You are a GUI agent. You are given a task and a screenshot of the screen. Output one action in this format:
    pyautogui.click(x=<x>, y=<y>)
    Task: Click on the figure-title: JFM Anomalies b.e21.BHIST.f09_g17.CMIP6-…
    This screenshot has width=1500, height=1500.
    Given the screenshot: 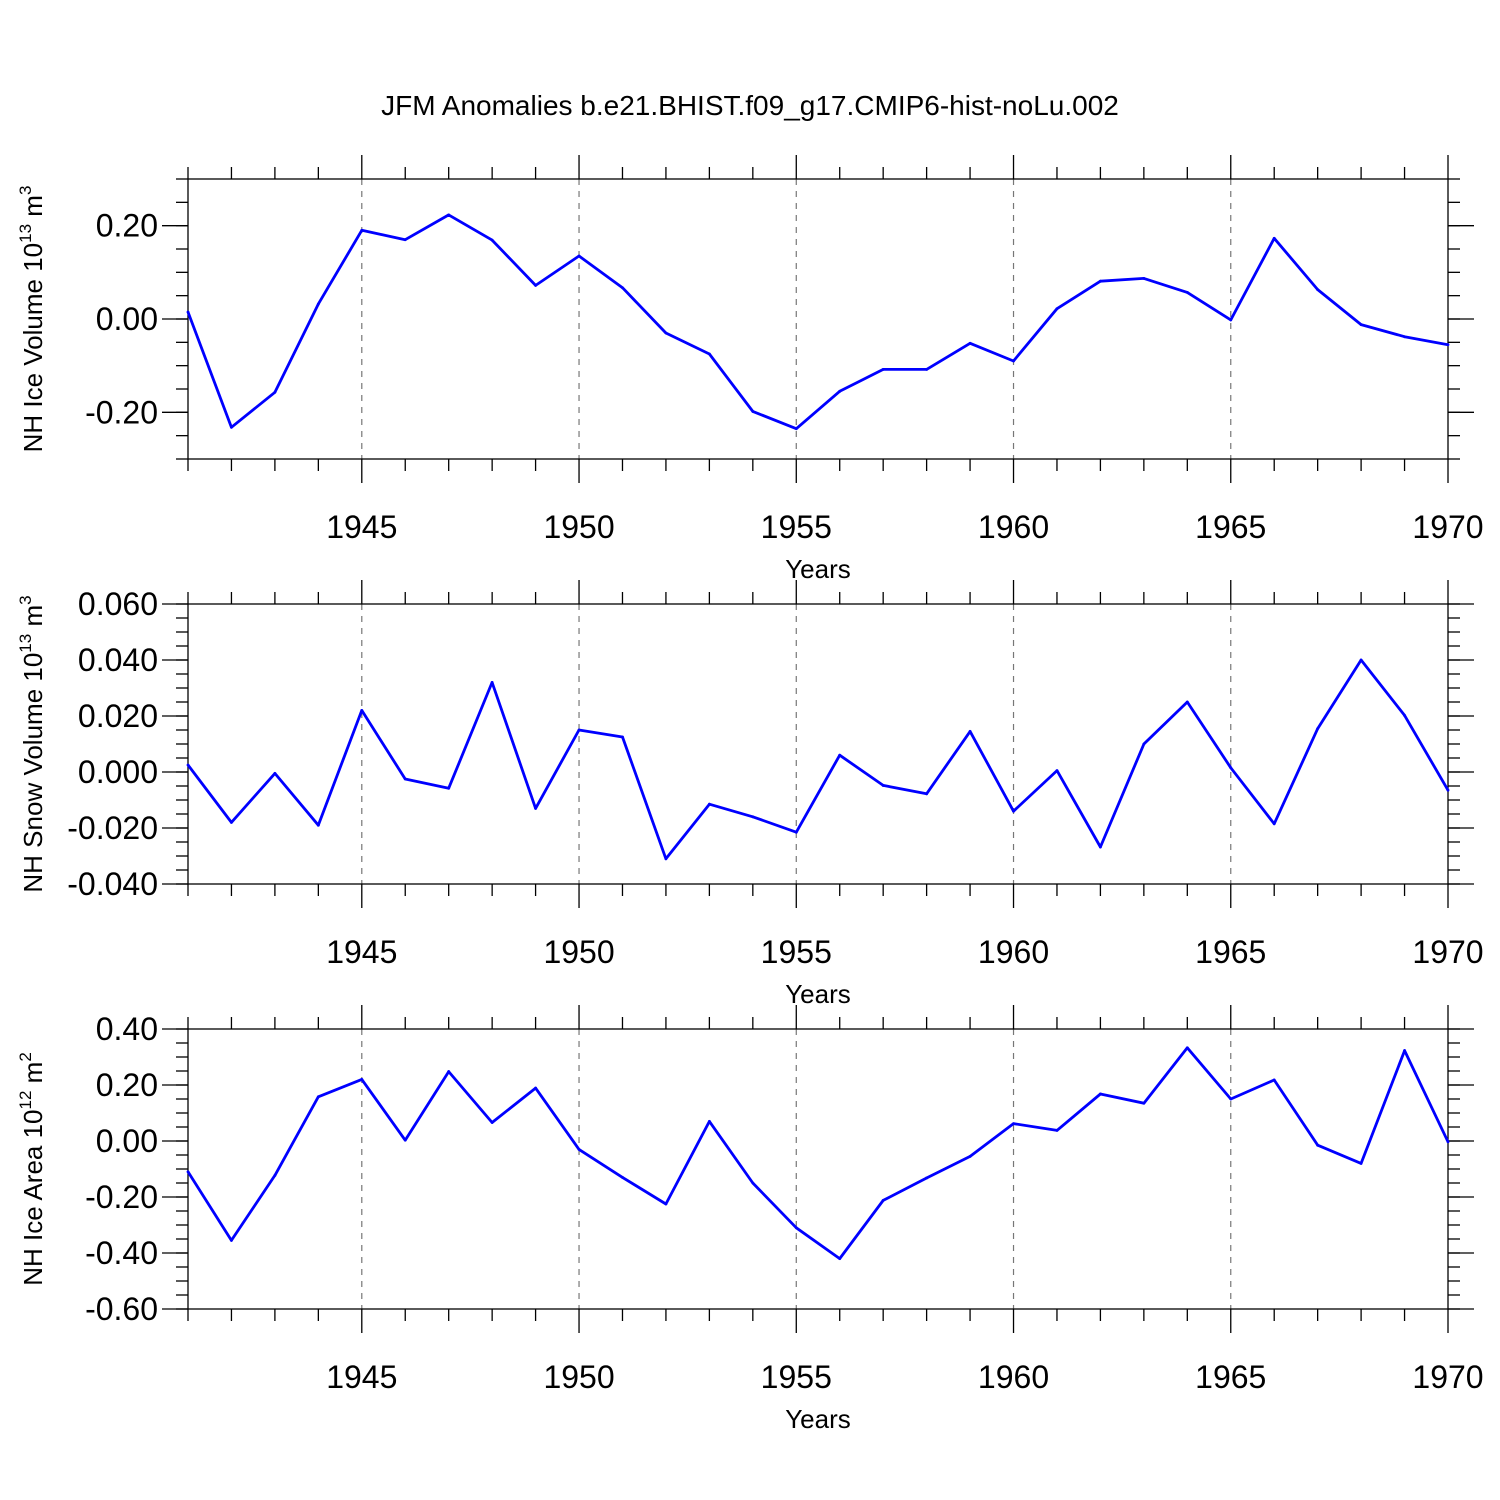 What is the action you would take?
    pyautogui.click(x=750, y=105)
    